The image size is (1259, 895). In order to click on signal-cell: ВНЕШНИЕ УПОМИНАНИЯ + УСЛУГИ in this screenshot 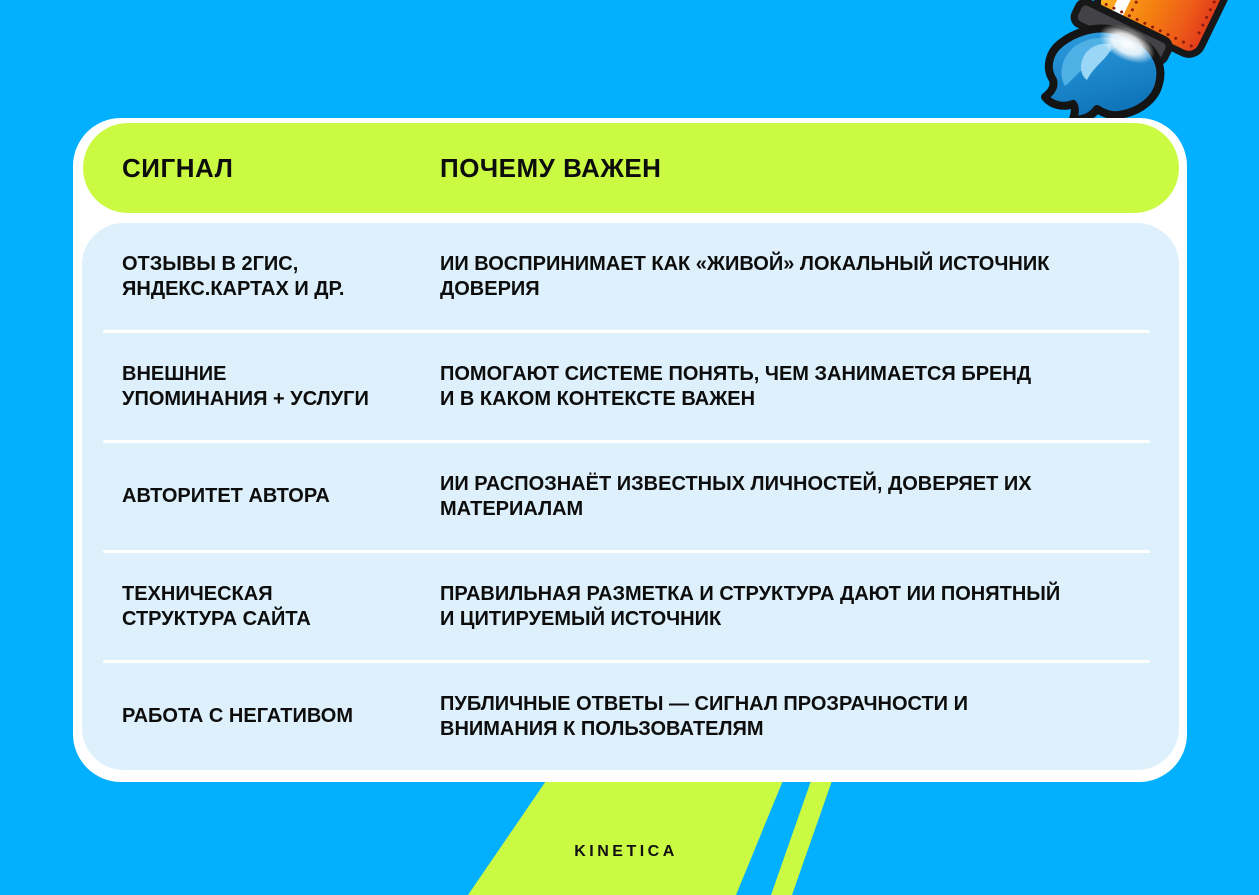, I will do `click(281, 387)`.